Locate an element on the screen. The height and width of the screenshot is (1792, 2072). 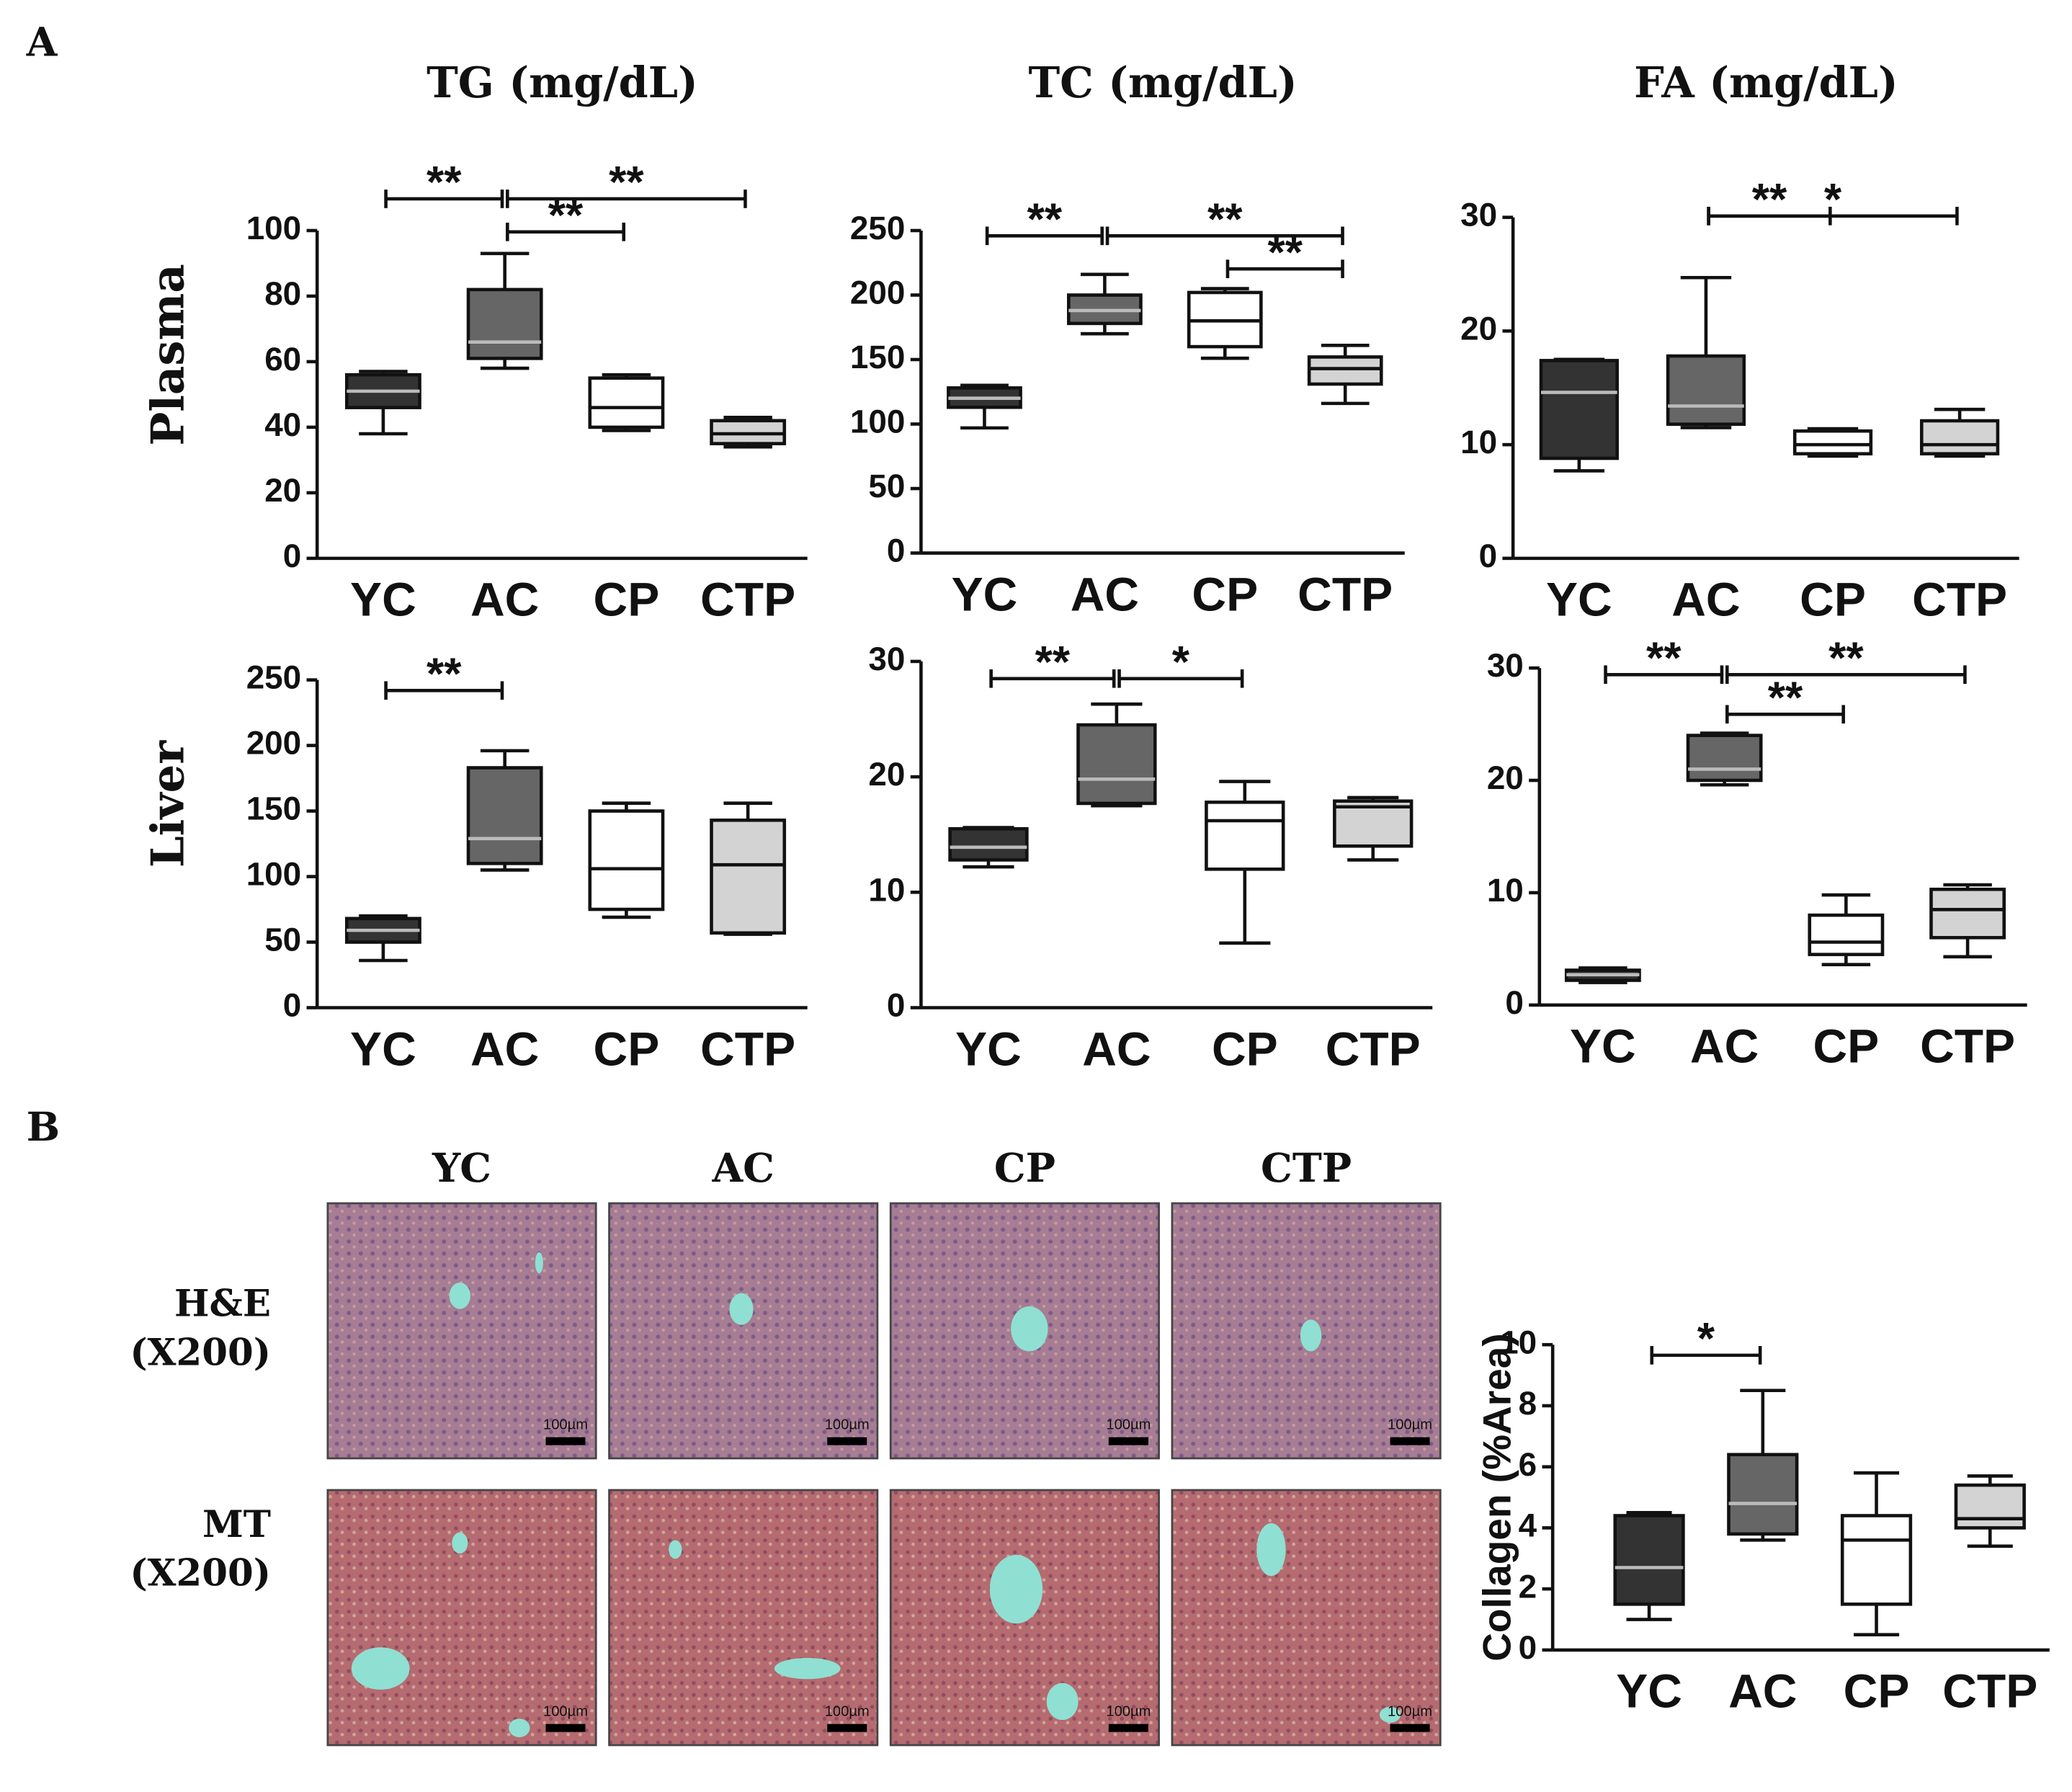
y-tick-label: 4 is located at coordinates (1528, 1525).